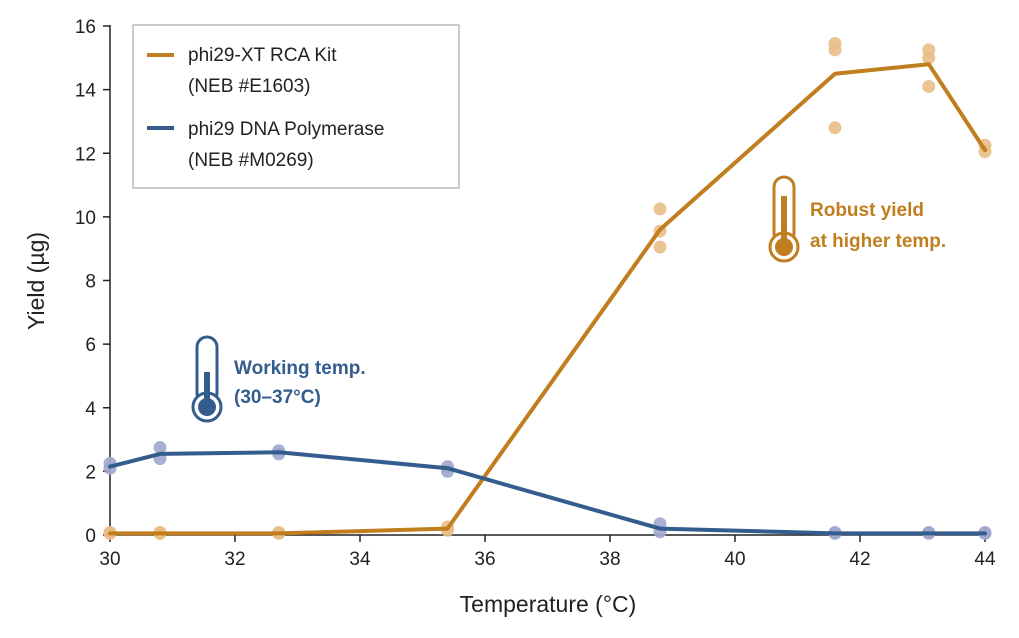  I want to click on annotation-robust-yield: Robust yield at higher temp., so click(857, 219).